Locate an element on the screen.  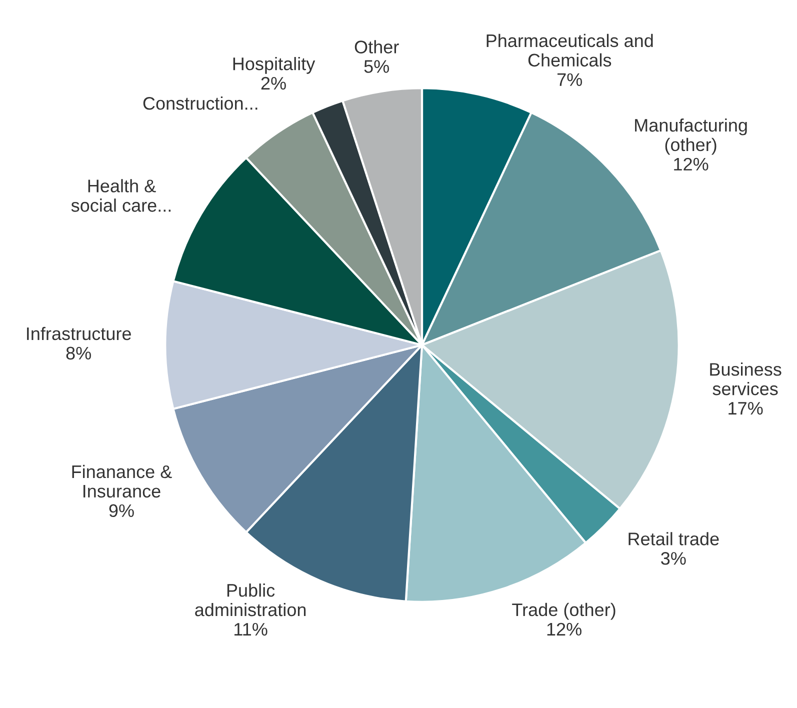
slice-label: Infrastructure is located at coordinates (79, 333).